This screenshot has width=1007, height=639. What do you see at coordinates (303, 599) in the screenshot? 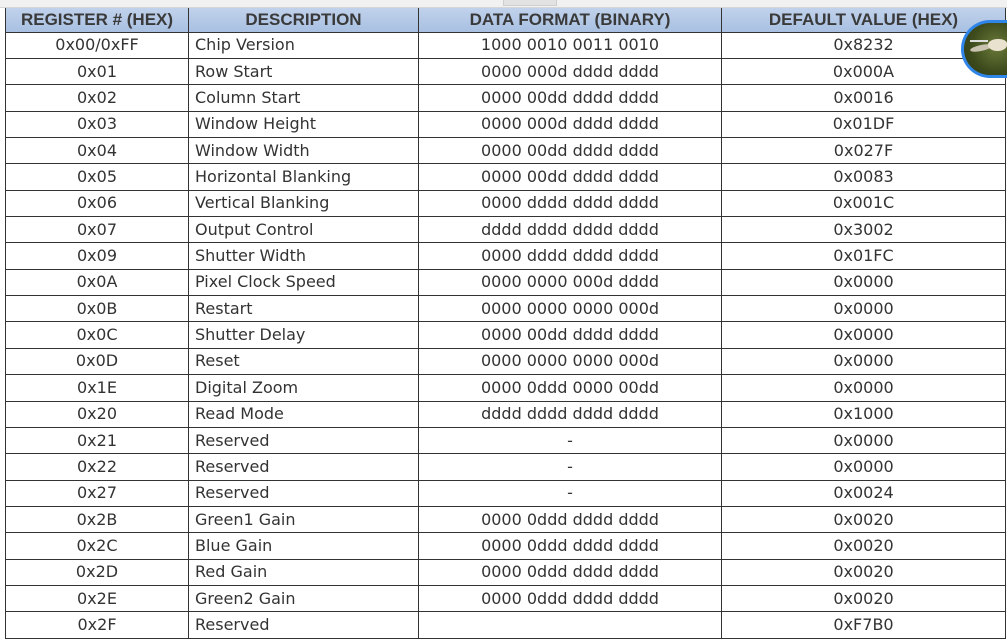
I see `description-cell: Green2 Gain` at bounding box center [303, 599].